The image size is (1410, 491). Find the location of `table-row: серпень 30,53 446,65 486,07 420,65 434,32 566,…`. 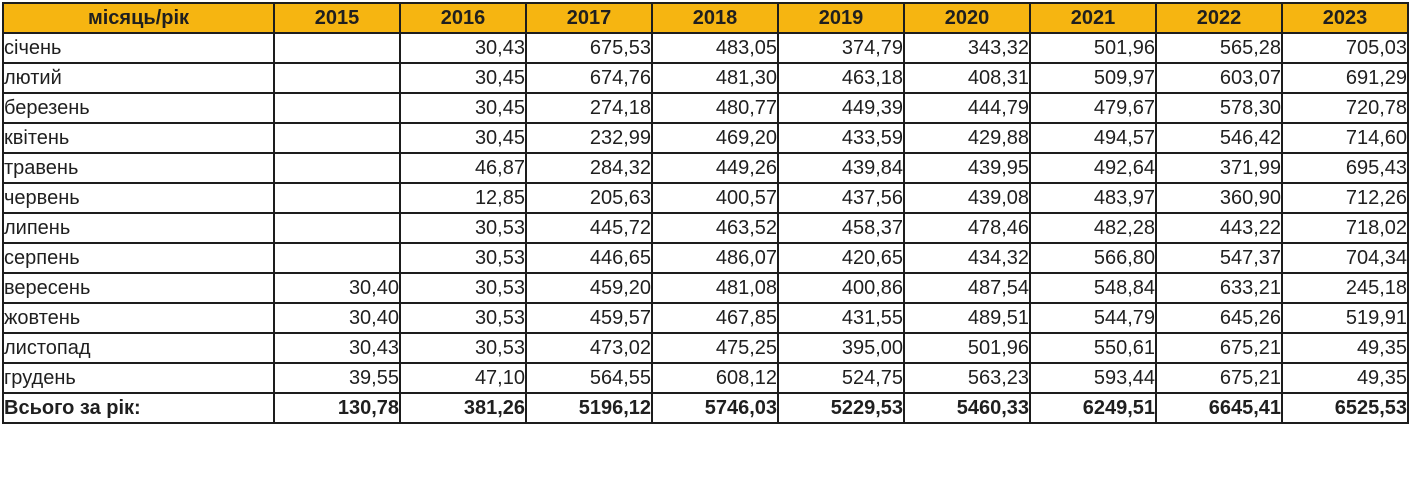

table-row: серпень 30,53 446,65 486,07 420,65 434,32 566,… is located at coordinates (705, 258).